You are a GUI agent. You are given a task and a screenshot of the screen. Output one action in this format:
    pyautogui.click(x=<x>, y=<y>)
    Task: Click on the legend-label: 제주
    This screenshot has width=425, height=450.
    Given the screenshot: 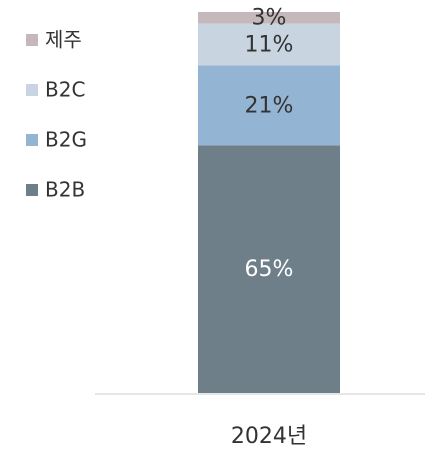 What is the action you would take?
    pyautogui.click(x=63, y=40)
    